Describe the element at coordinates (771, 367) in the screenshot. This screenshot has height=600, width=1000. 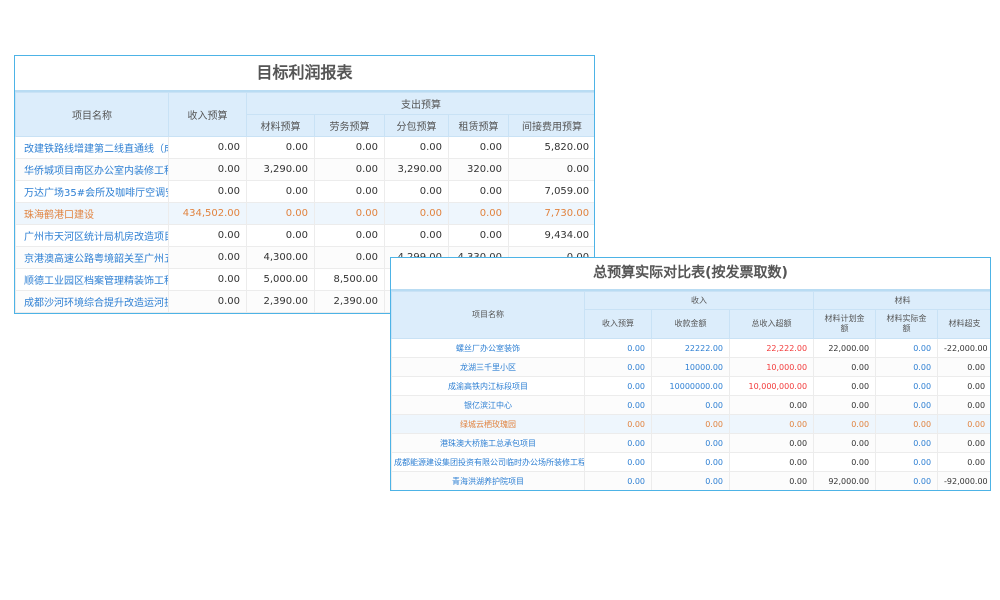
I see `value-cell: 10,000.00` at that location.